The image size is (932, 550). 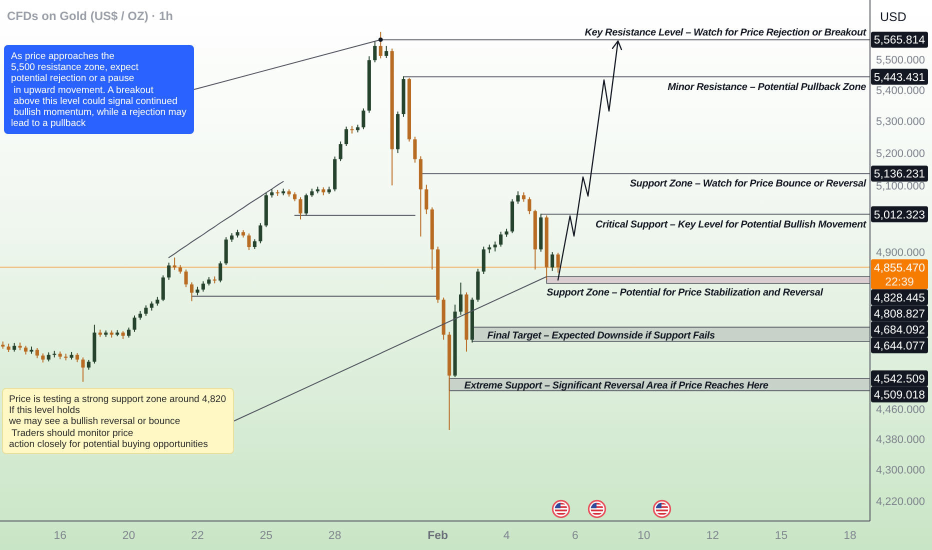 I want to click on y-tick-label: 5,200.000, so click(x=900, y=154).